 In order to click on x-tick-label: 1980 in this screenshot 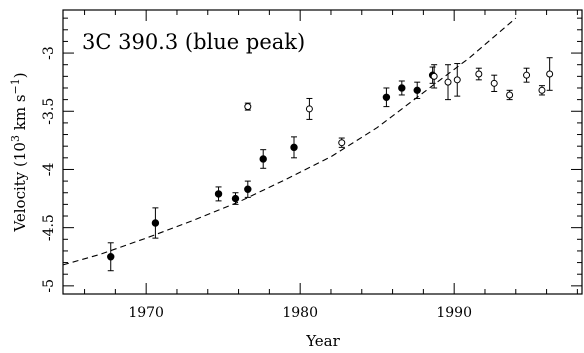, I will do `click(300, 313)`.